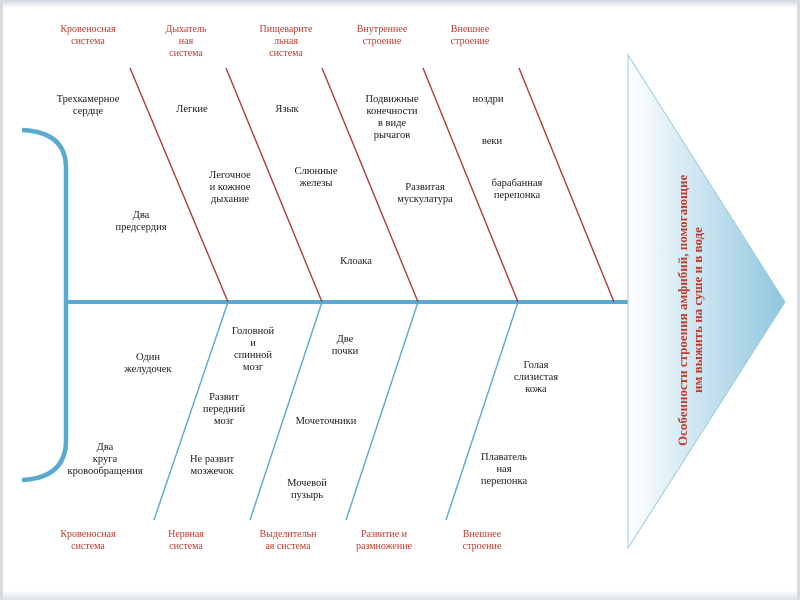  Describe the element at coordinates (287, 109) in the screenshot. I see `item-yazyk: Язык` at that location.